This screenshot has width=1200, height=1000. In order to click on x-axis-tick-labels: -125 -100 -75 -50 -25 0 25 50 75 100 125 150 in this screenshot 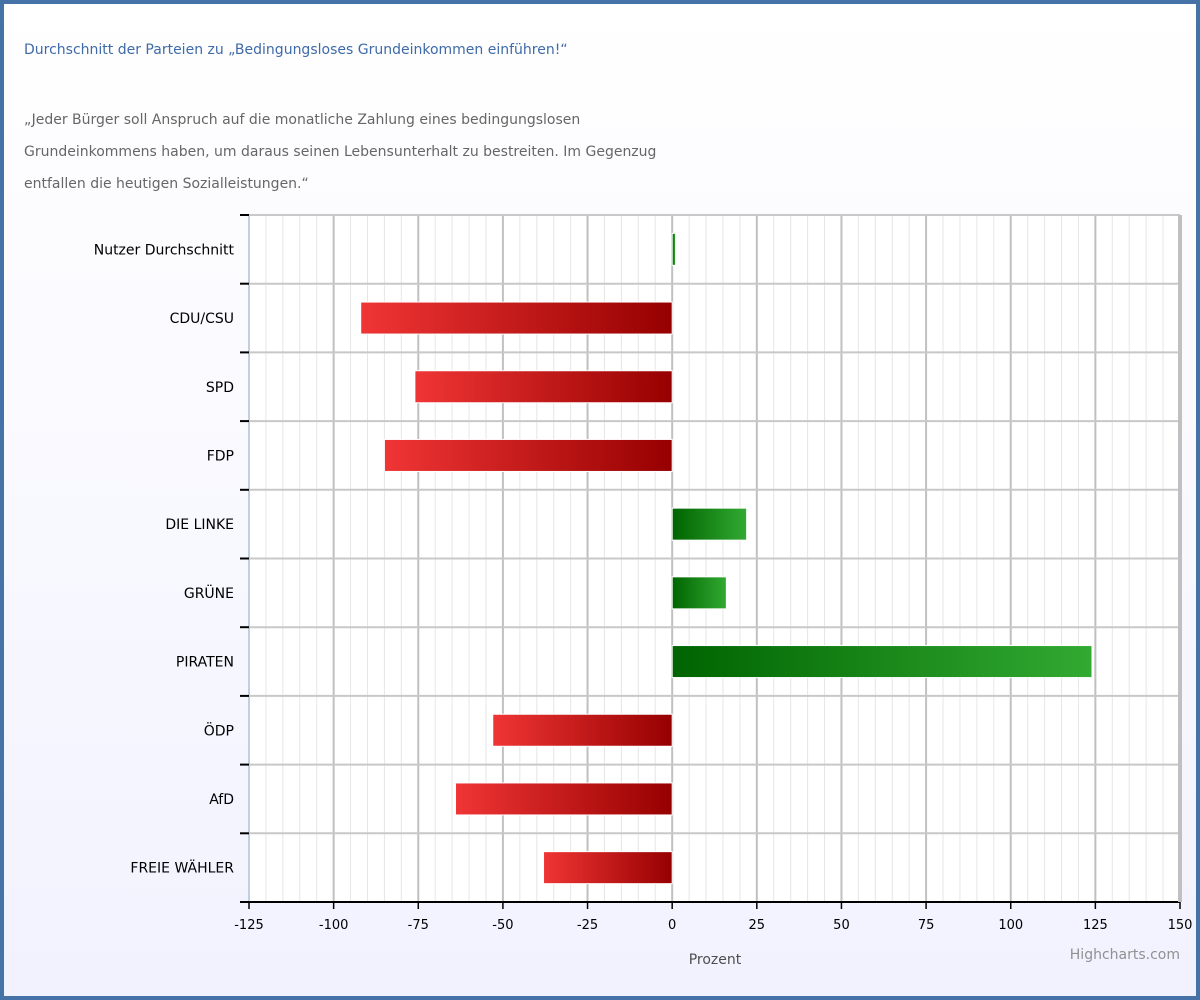, I will do `click(713, 925)`.